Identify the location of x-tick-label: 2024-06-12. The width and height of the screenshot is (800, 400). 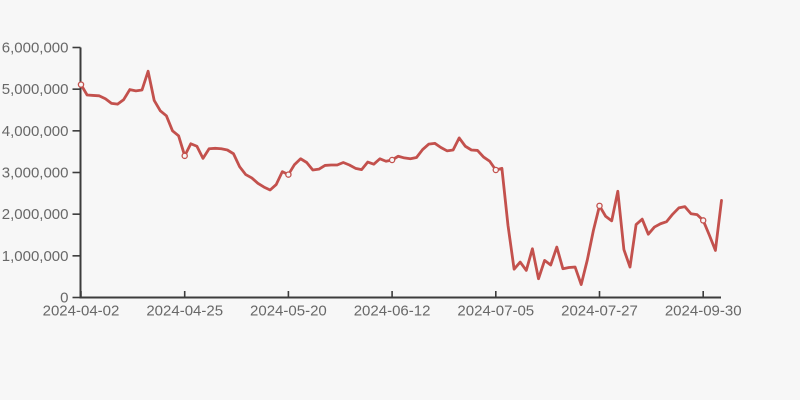
(392, 311).